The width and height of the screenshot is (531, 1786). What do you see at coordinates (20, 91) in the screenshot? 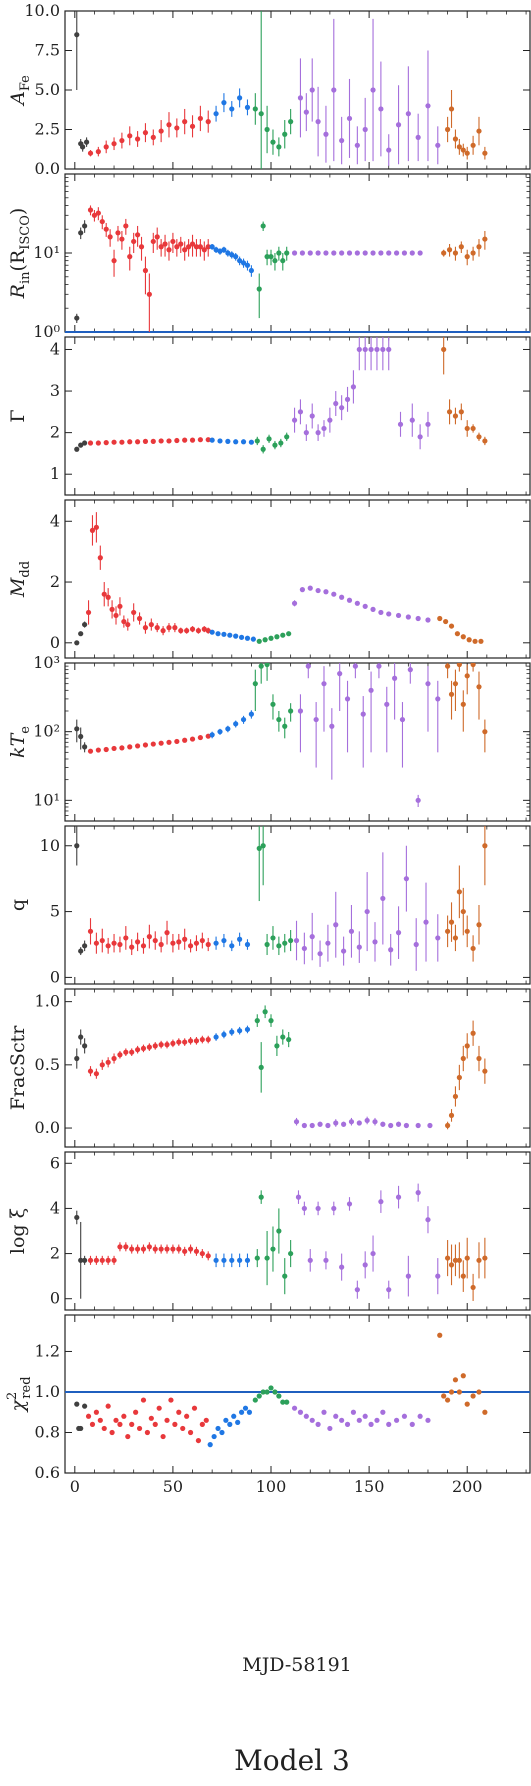
I see `y-axis-label: AFe` at bounding box center [20, 91].